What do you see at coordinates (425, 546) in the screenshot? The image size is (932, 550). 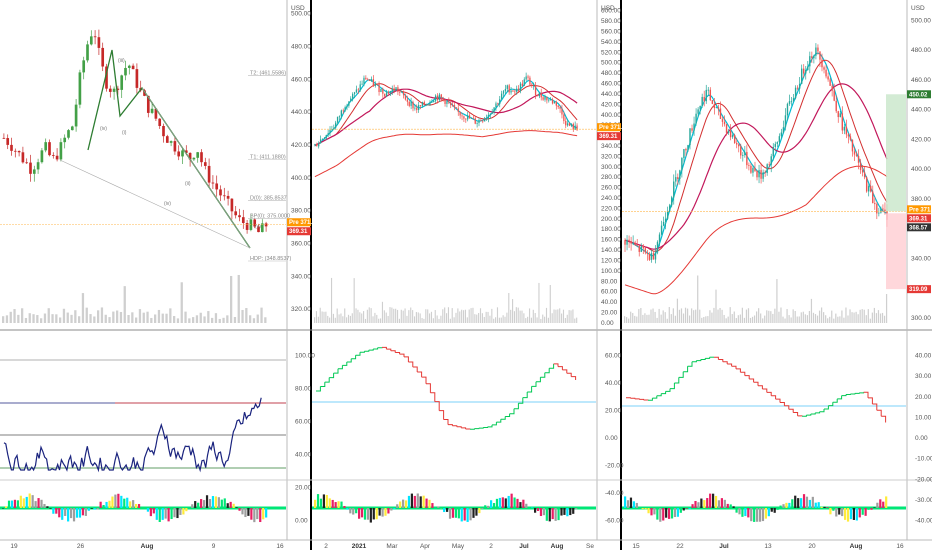 I see `time-axis-tick: Apr` at bounding box center [425, 546].